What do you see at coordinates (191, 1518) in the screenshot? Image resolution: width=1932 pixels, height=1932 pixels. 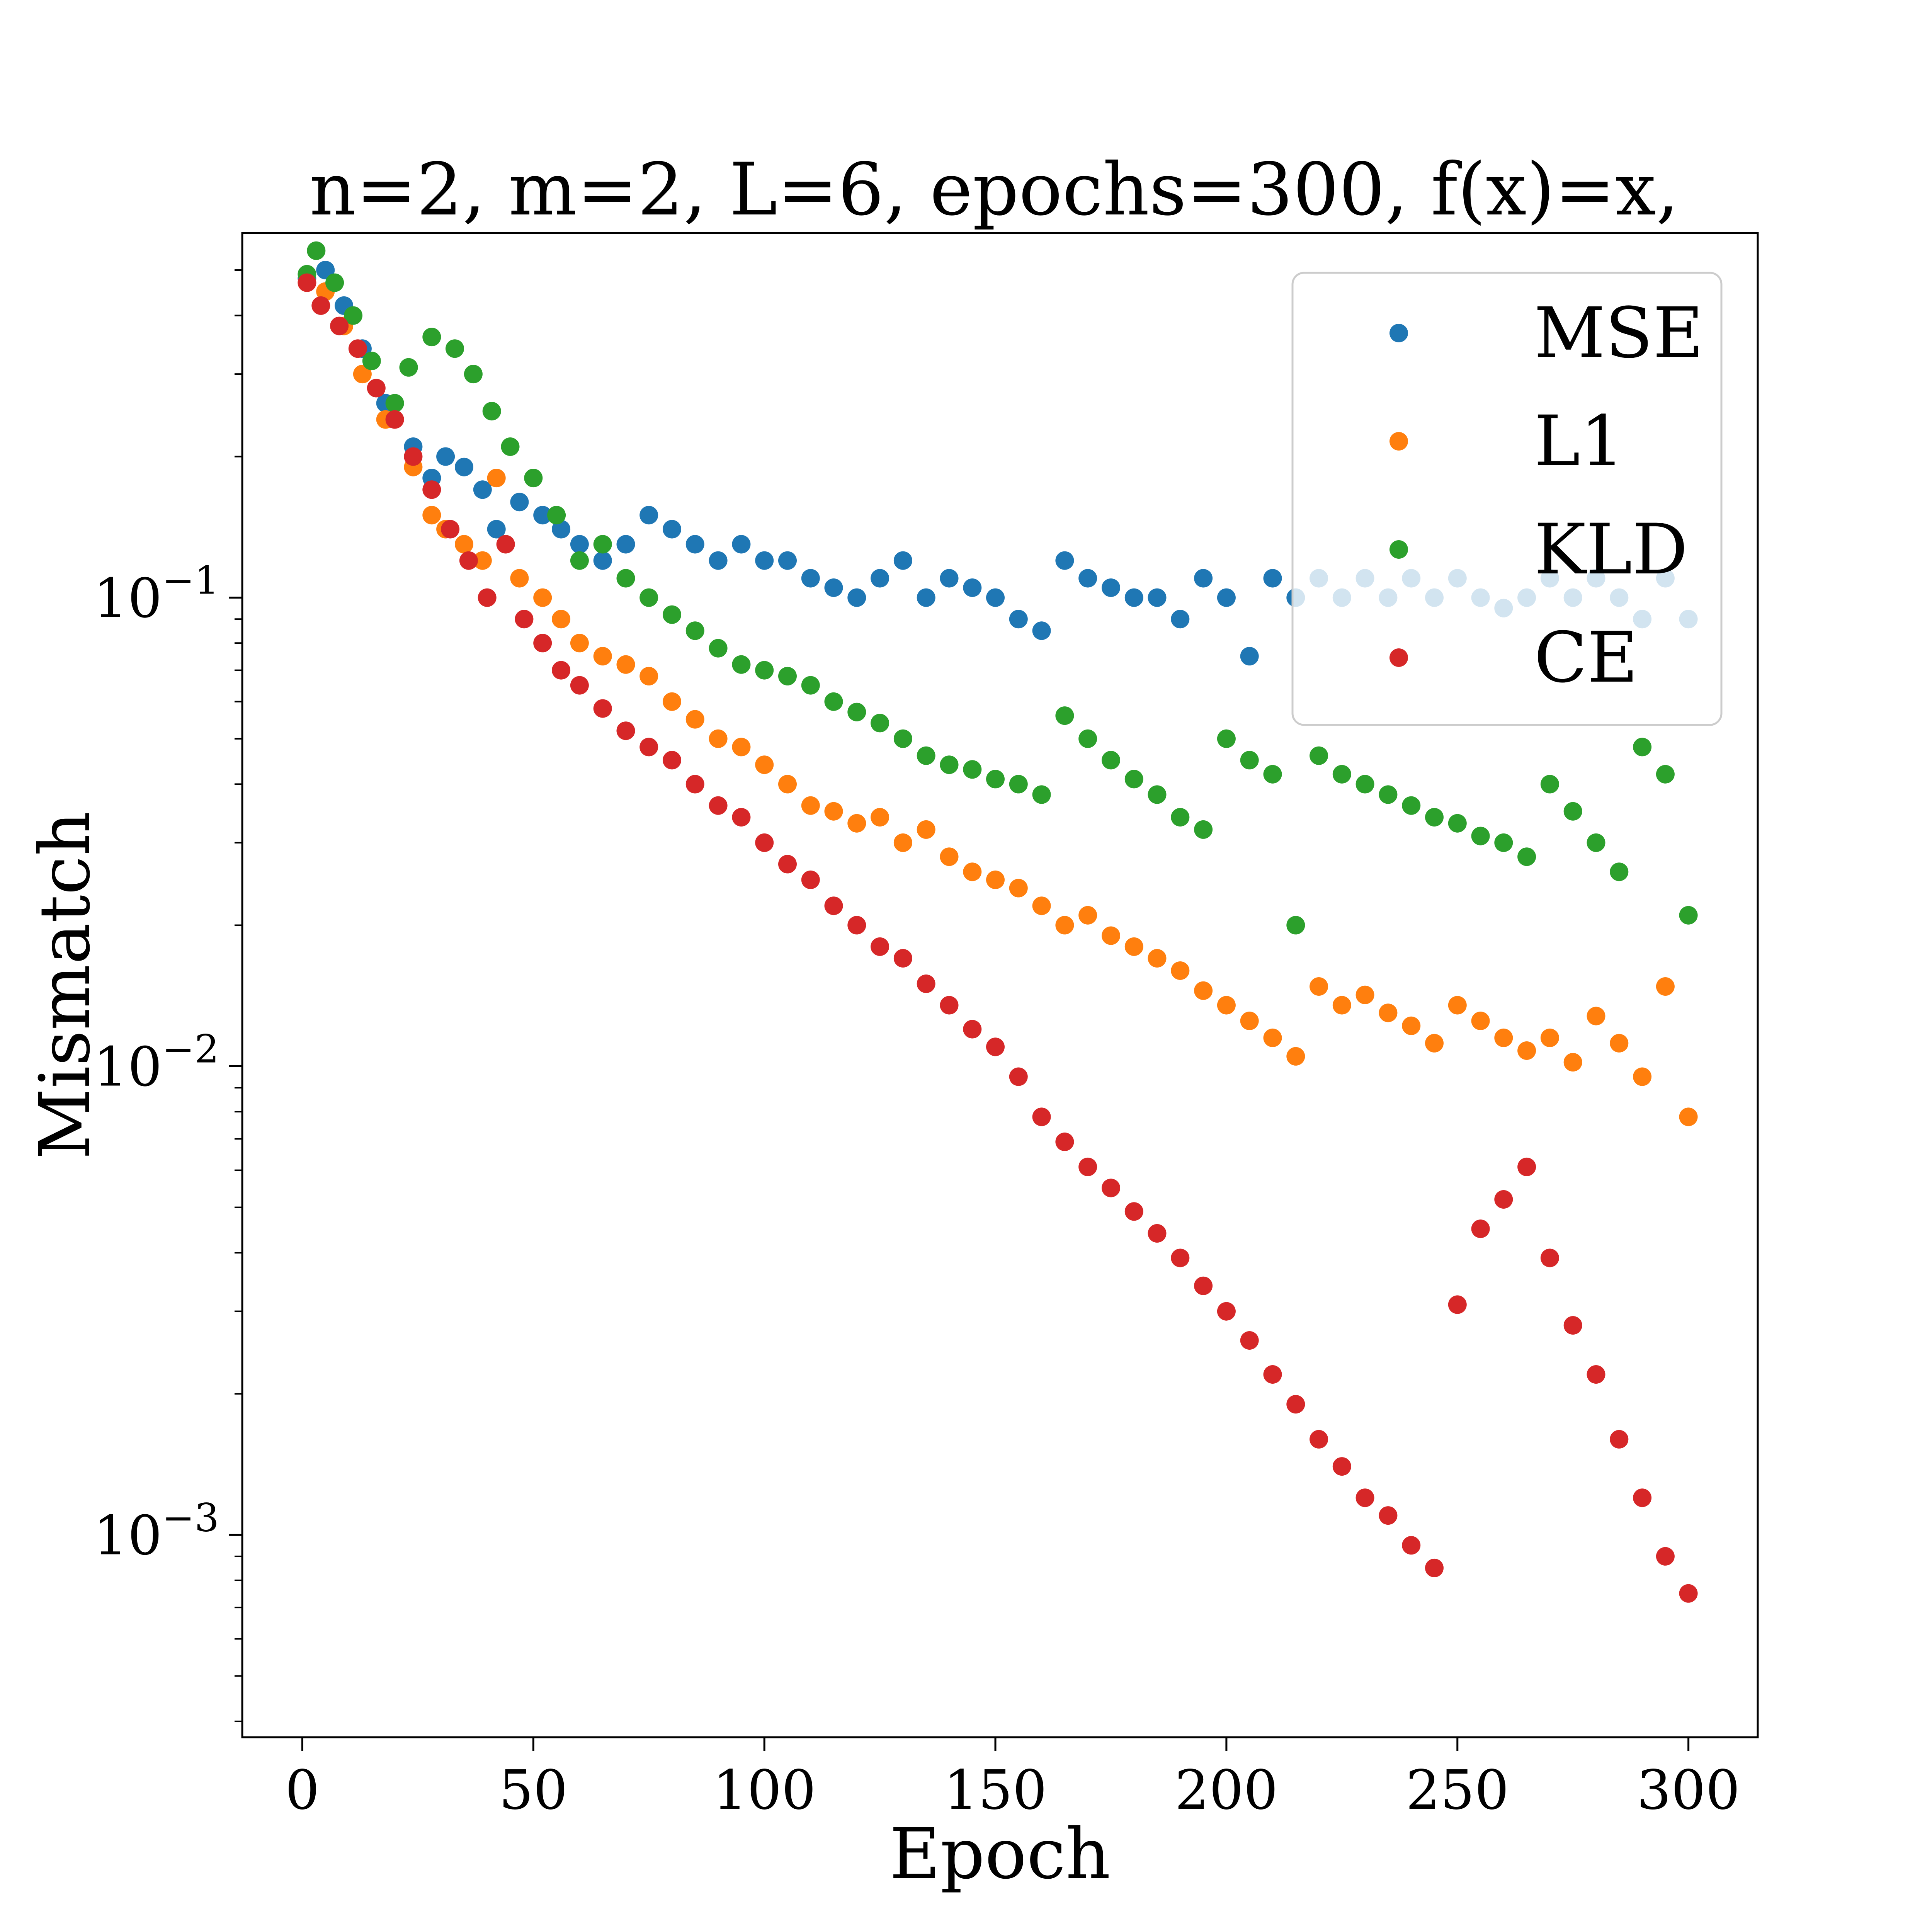 I see `y-tick-exponent: −3` at bounding box center [191, 1518].